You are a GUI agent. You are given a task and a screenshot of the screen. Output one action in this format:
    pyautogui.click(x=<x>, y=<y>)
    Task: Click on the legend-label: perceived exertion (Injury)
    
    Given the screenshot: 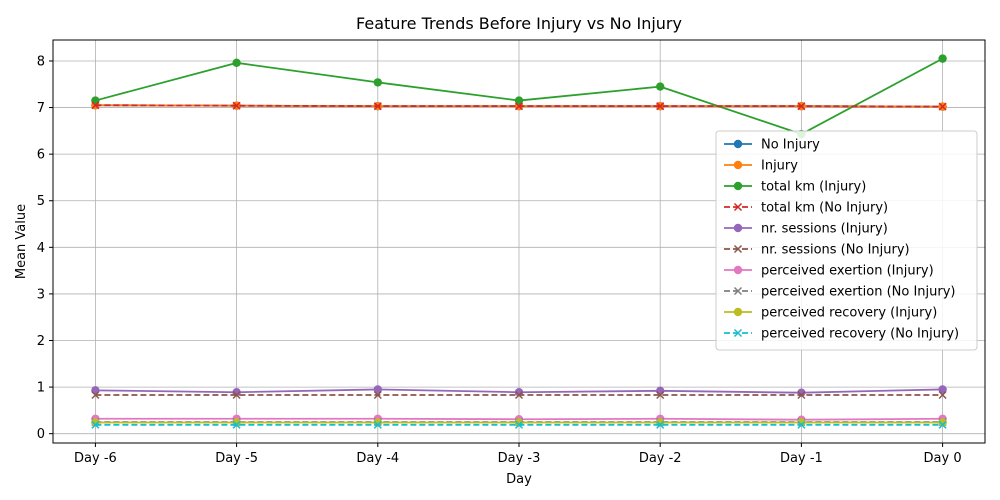 What is the action you would take?
    pyautogui.click(x=847, y=271)
    